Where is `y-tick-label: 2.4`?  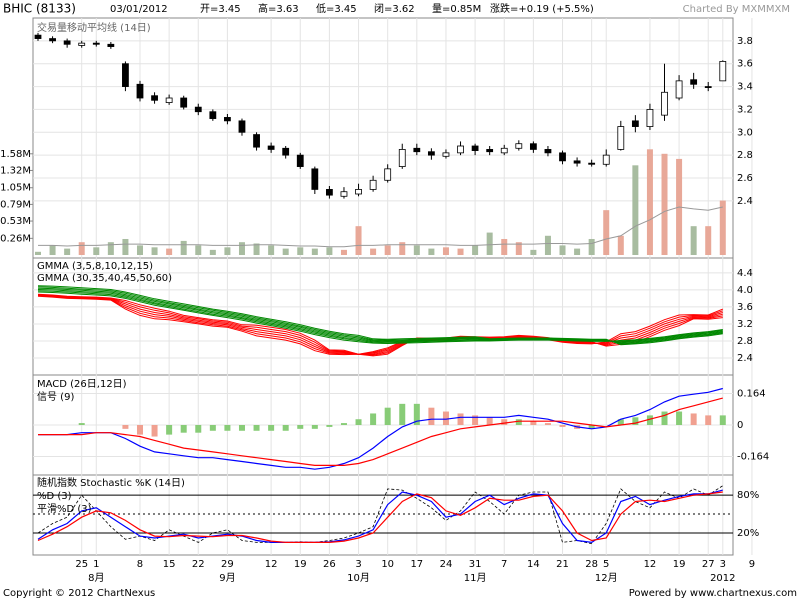 y-tick-label: 2.4 is located at coordinates (745, 358).